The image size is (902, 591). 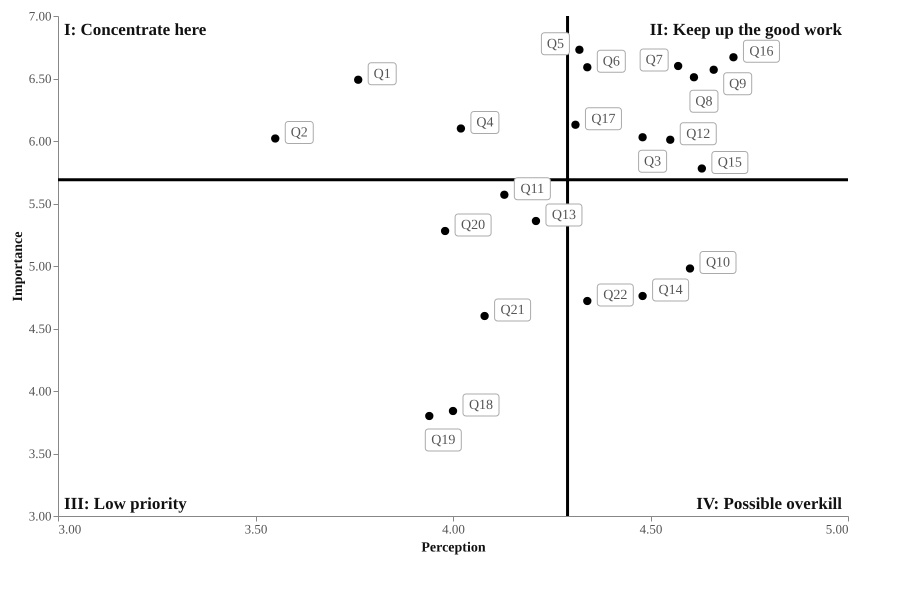 What do you see at coordinates (40, 141) in the screenshot?
I see `y-tick-label: 6.00` at bounding box center [40, 141].